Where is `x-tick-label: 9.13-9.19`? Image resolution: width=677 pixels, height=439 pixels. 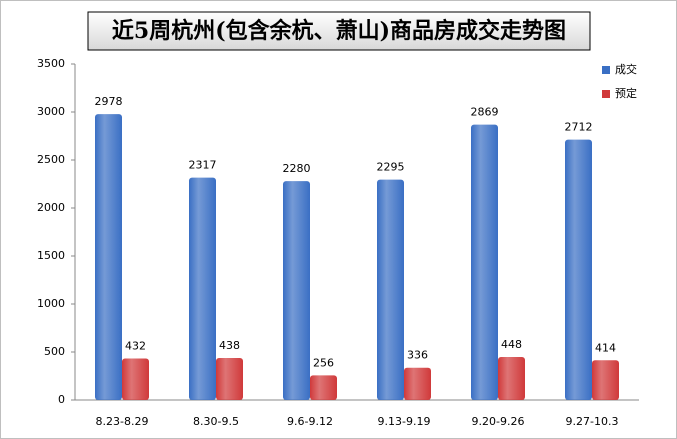
x-tick-label: 9.13-9.19 is located at coordinates (404, 421).